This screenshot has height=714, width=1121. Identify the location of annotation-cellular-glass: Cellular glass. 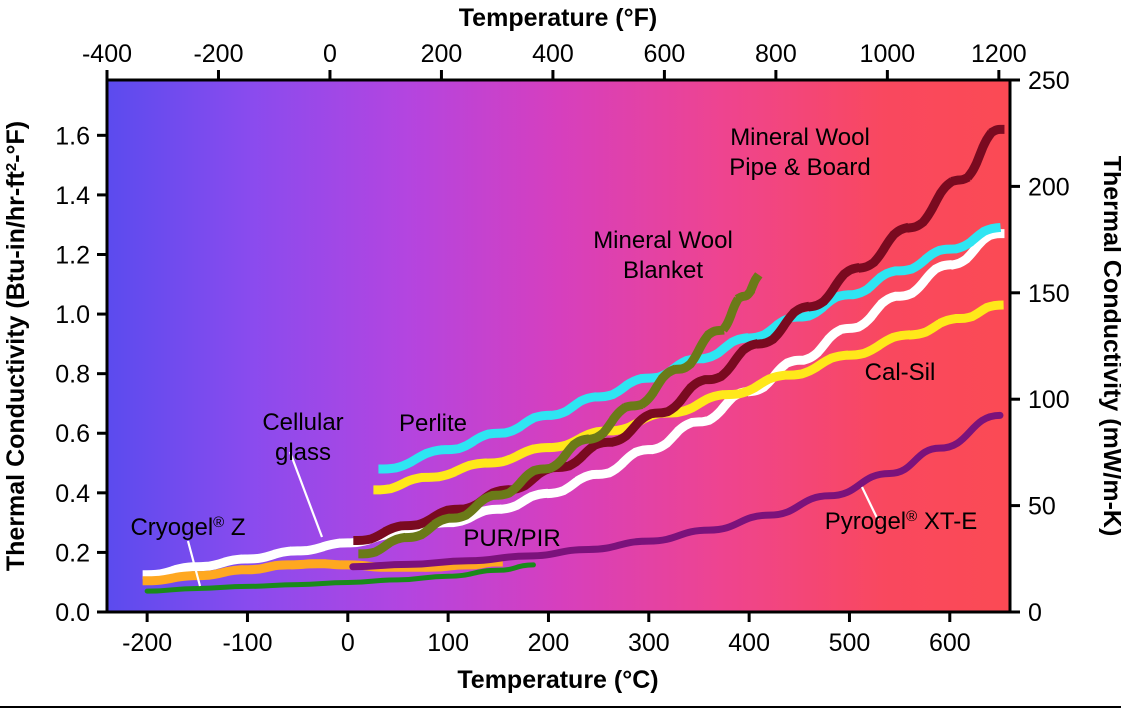
(302, 437).